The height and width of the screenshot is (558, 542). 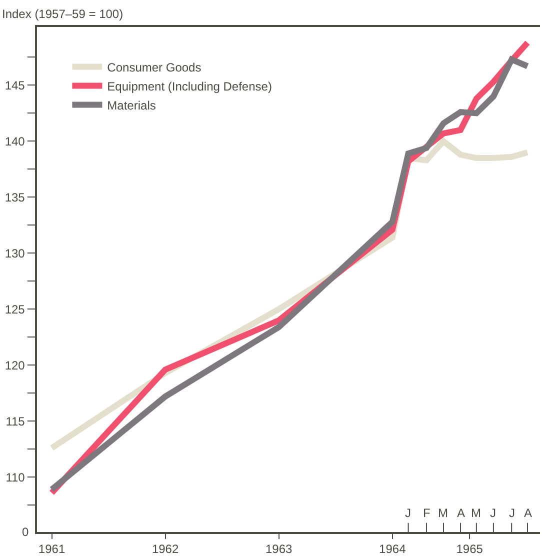 What do you see at coordinates (16, 477) in the screenshot?
I see `y-tick-label: 110` at bounding box center [16, 477].